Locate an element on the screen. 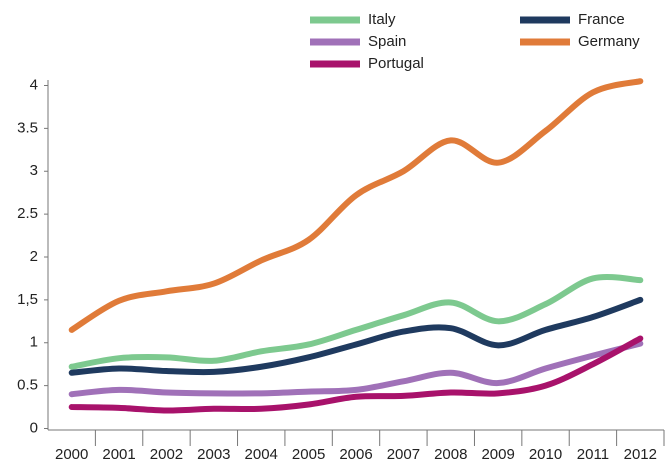 The height and width of the screenshot is (464, 669). y-tick-label: 3.5 is located at coordinates (27, 127).